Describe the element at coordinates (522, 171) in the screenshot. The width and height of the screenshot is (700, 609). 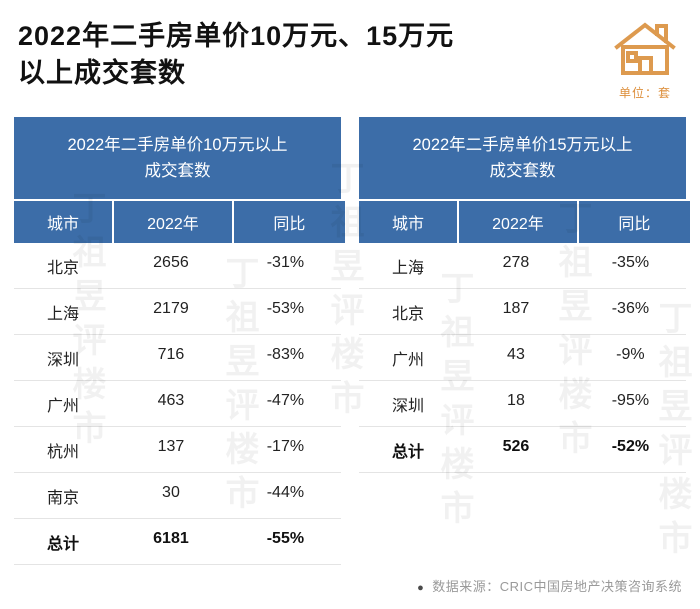
I see `table-15w-title-line2: 成交套数` at that location.